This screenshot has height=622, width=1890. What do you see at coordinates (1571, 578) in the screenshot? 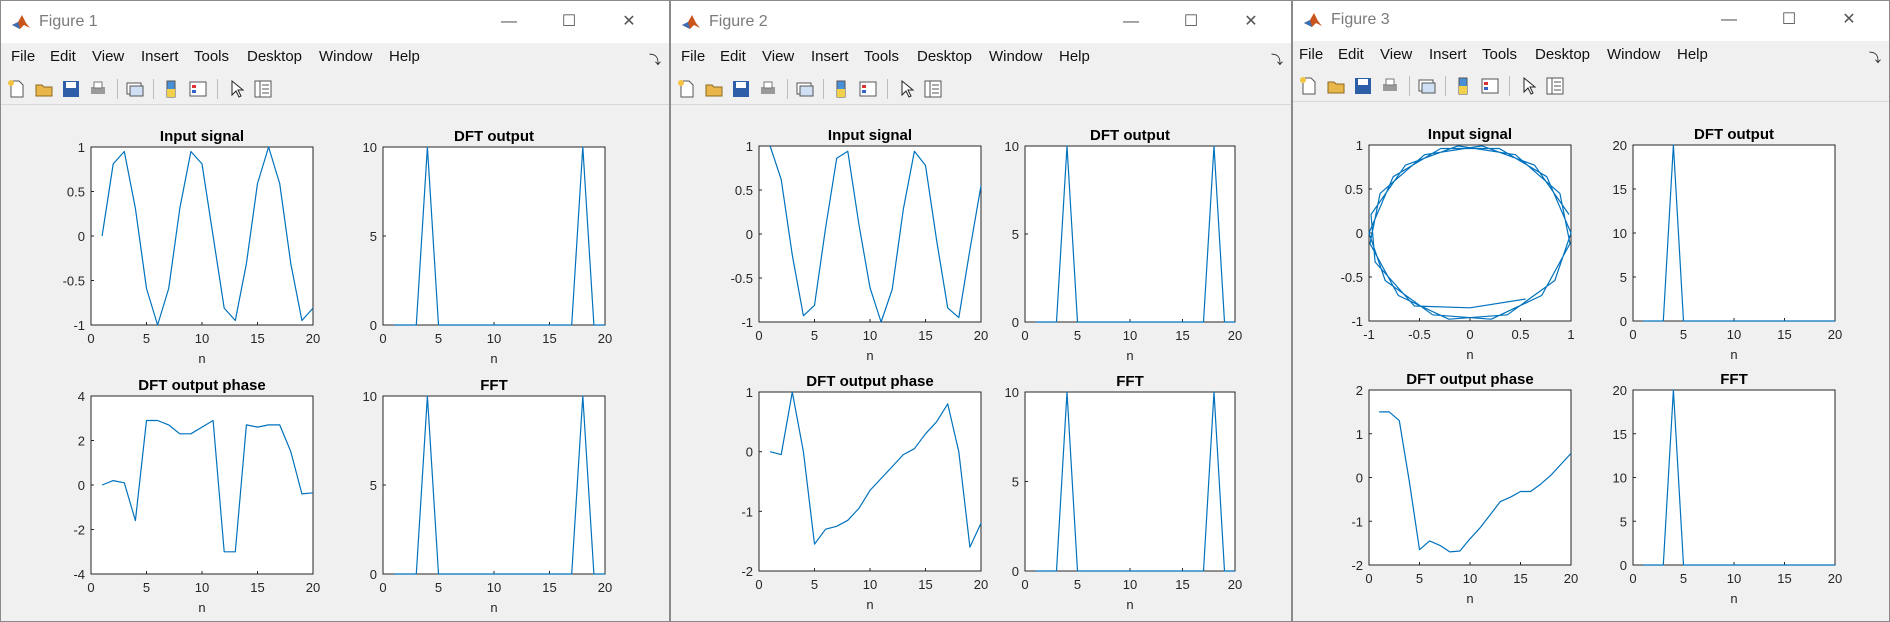
I see `x-tick-label: 20` at bounding box center [1571, 578].